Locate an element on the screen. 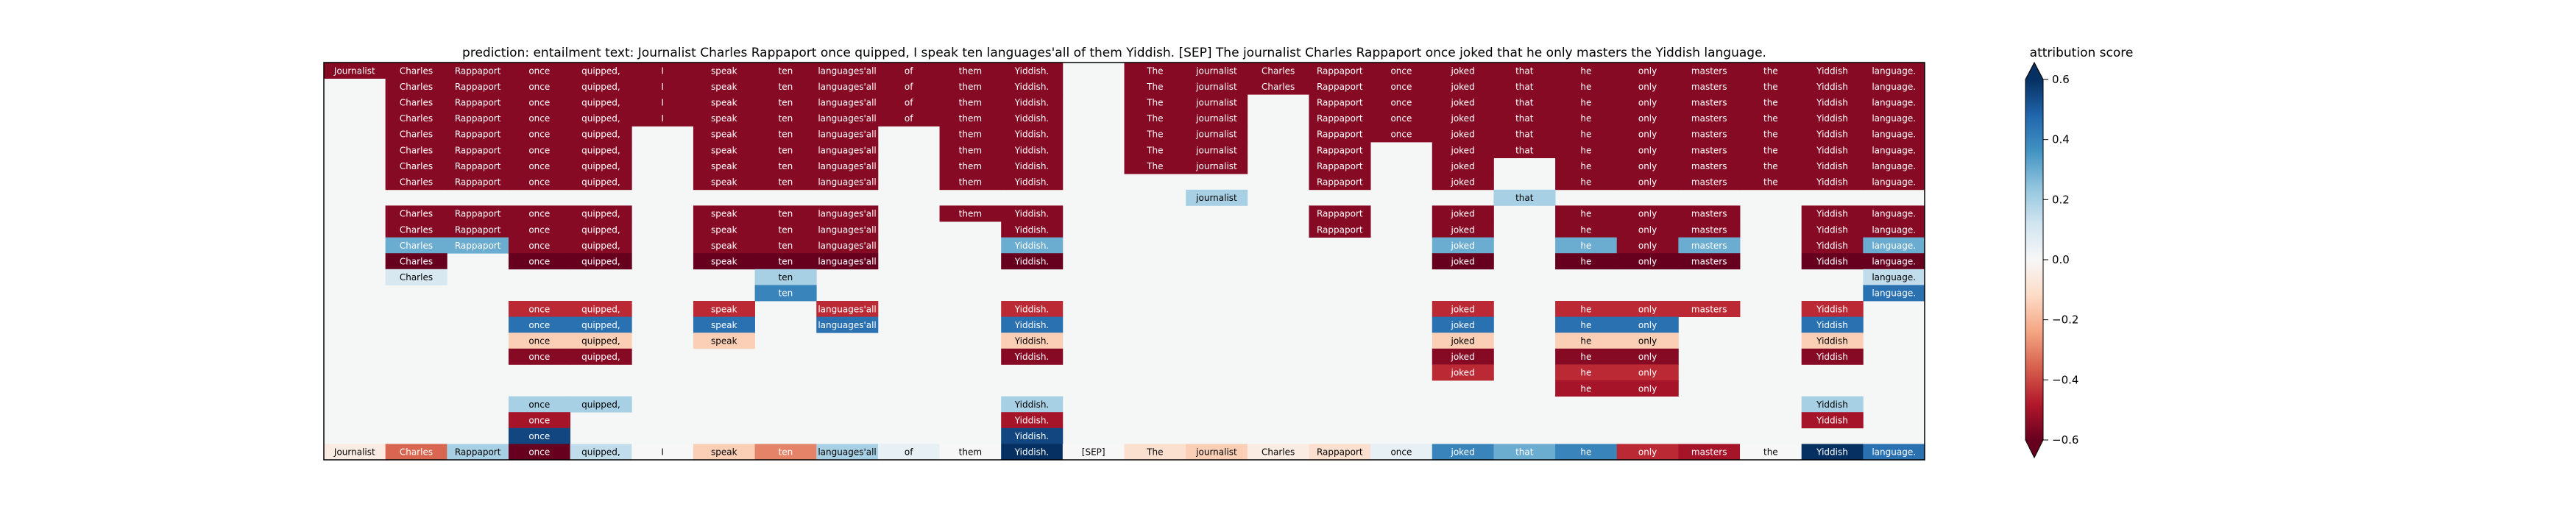  heatmap-cell-label: language. is located at coordinates (1894, 119).